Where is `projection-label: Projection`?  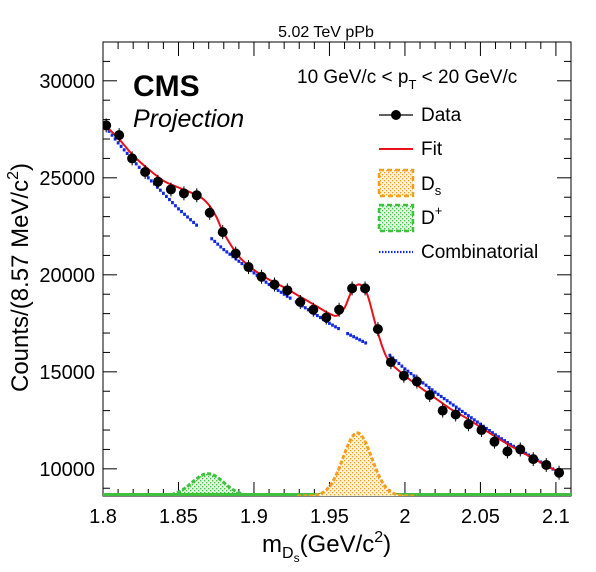
projection-label: Projection is located at coordinates (188, 119).